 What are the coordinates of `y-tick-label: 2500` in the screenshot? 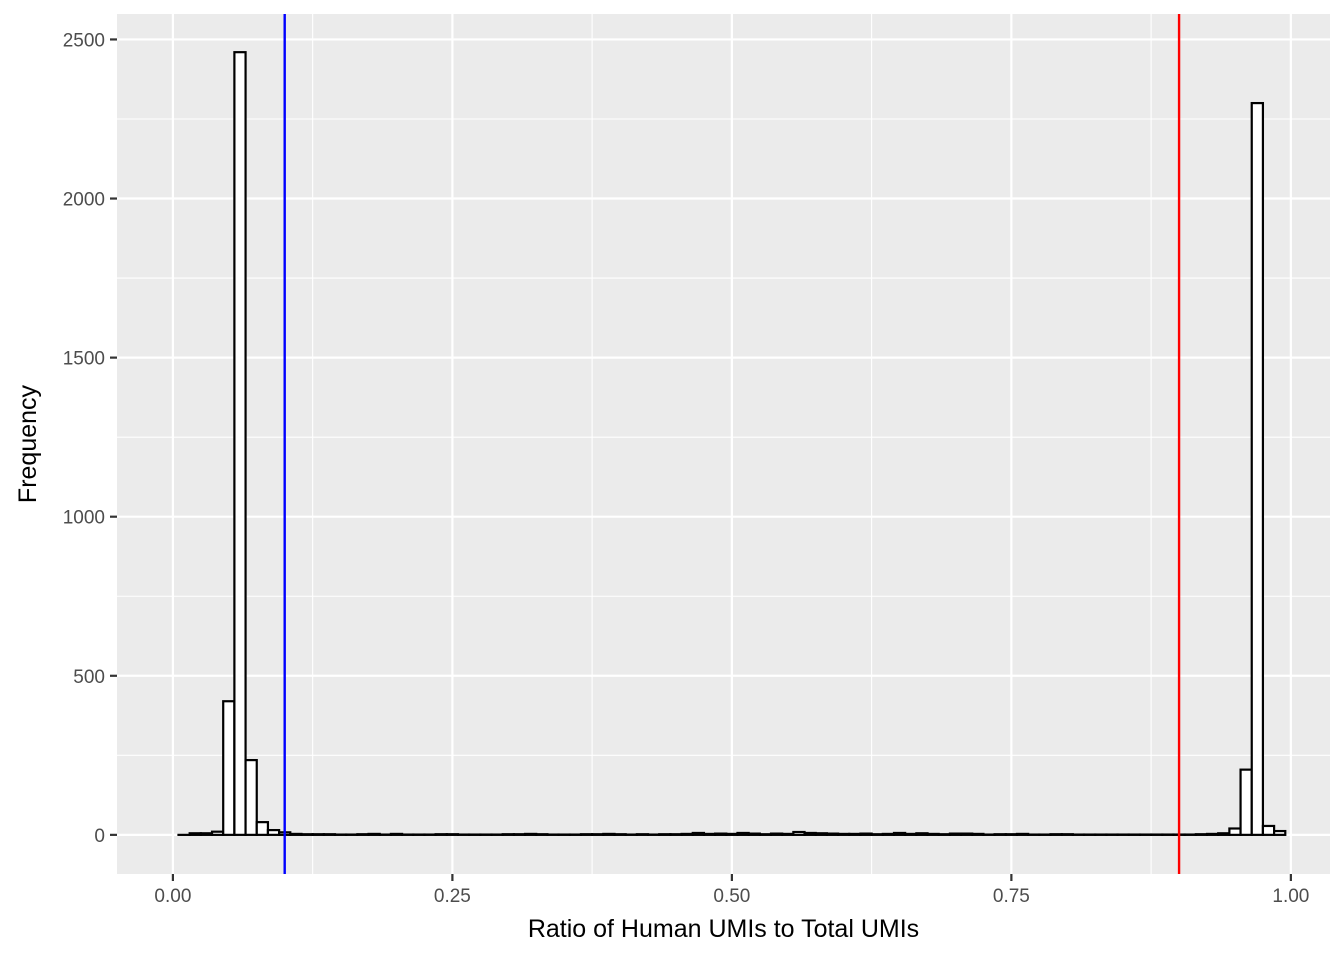 It's located at (84, 40).